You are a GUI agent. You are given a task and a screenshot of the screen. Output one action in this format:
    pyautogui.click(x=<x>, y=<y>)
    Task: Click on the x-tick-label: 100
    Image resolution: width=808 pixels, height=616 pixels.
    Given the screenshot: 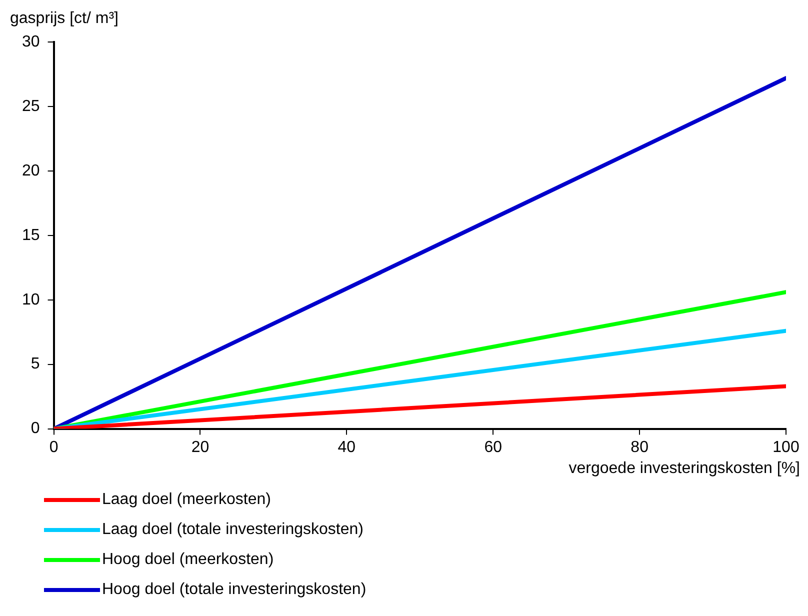 What is the action you would take?
    pyautogui.click(x=786, y=447)
    